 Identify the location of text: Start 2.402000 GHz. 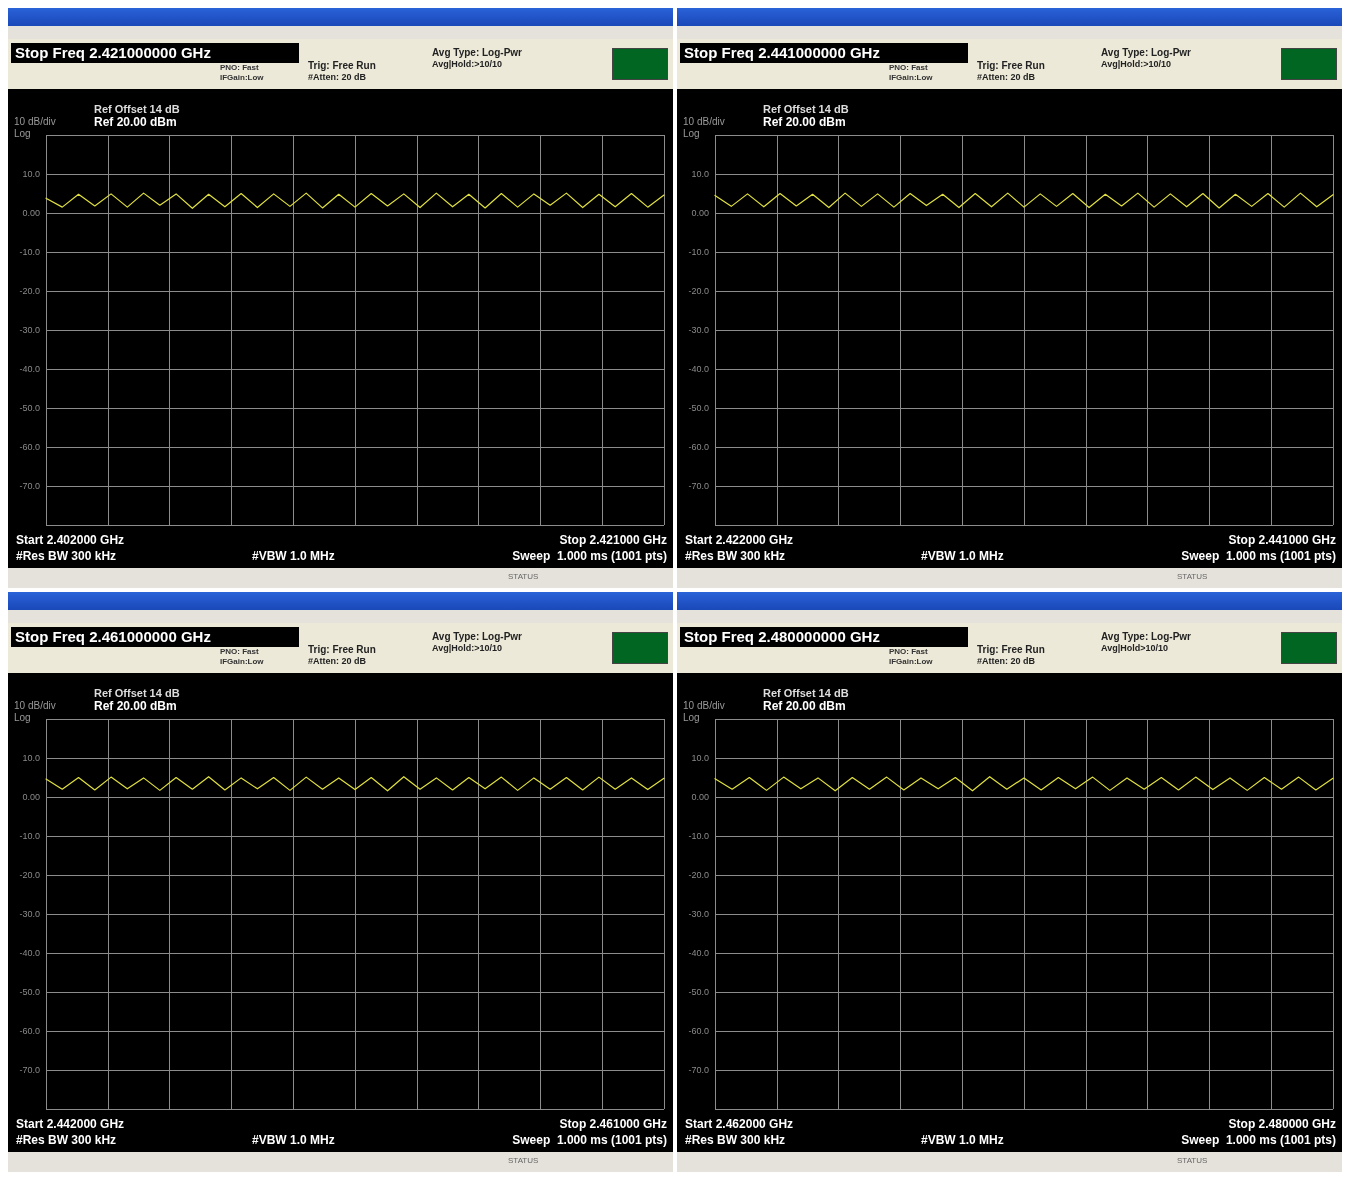
(70, 540).